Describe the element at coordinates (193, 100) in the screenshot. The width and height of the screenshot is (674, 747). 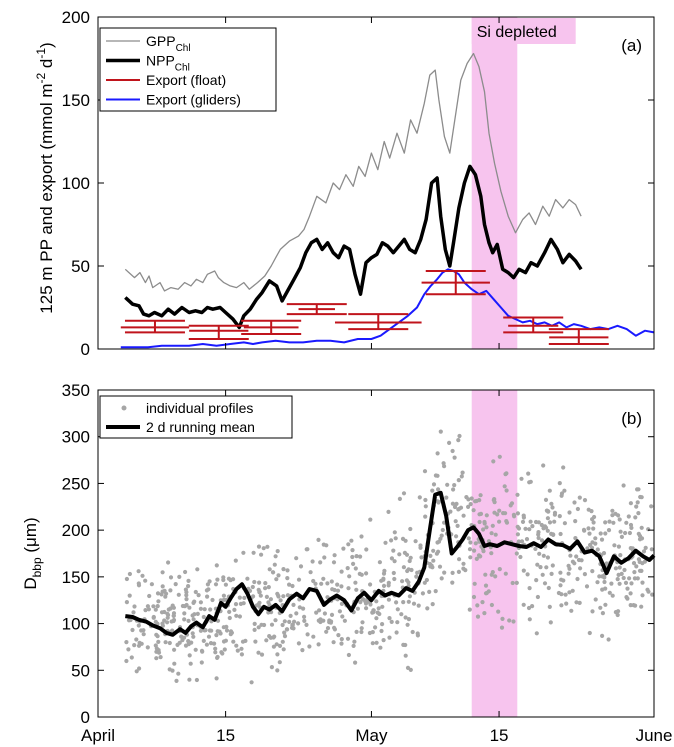
I see `legend-a-label-main: Export (gliders)` at that location.